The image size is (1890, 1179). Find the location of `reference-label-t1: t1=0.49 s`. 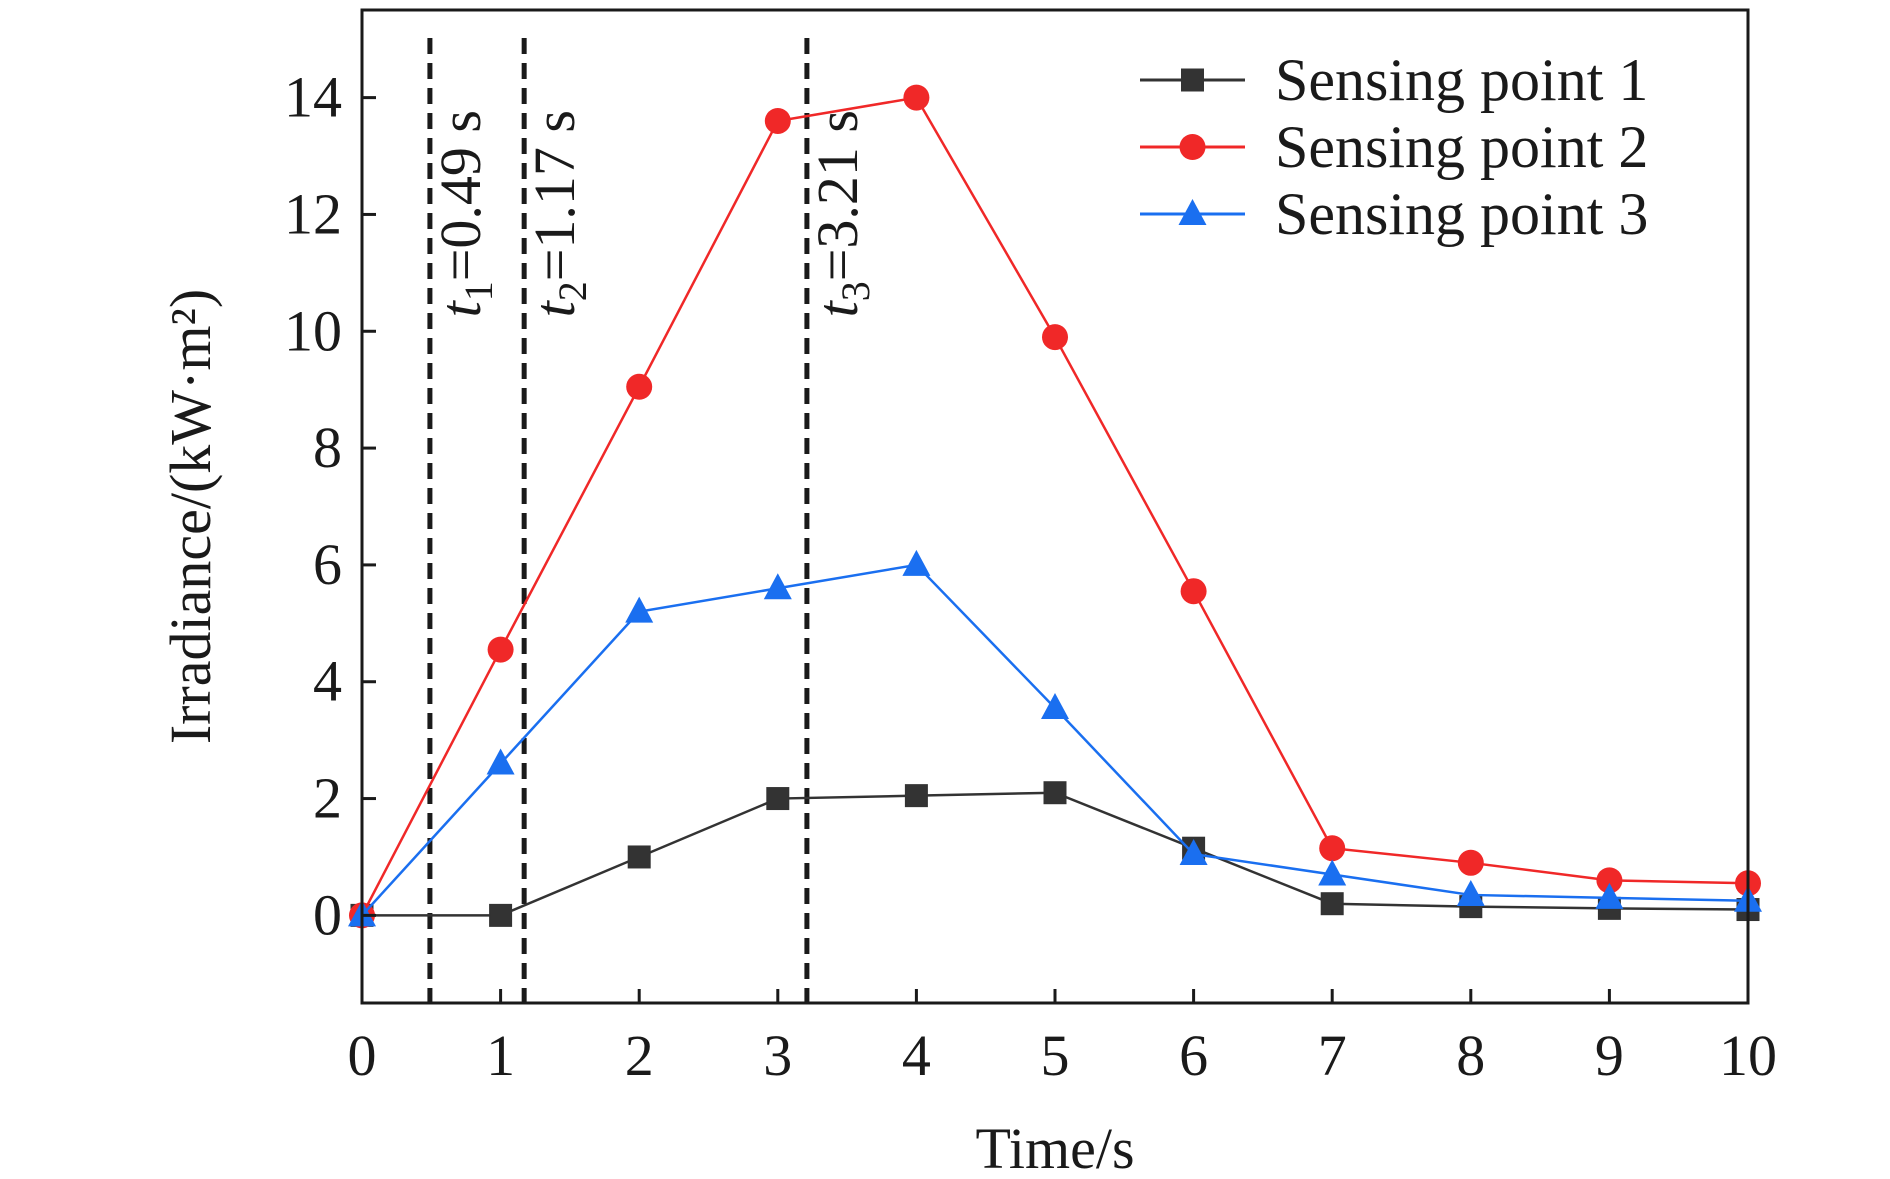

reference-label-t1: t1=0.49 s is located at coordinates (464, 213).